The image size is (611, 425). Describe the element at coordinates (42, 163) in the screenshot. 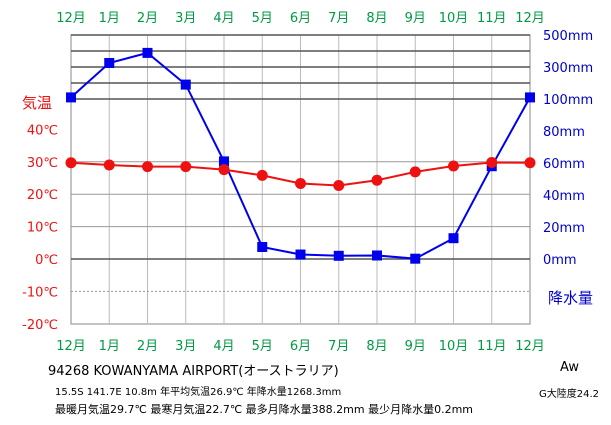

I see `temp-tick-label: 30℃` at that location.